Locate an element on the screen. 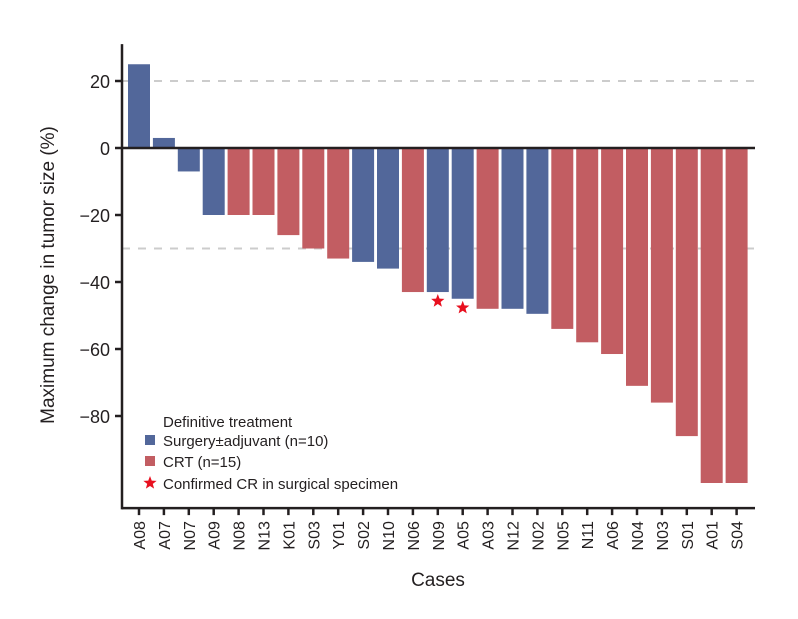  x-tick-label: N05 is located at coordinates (563, 535).